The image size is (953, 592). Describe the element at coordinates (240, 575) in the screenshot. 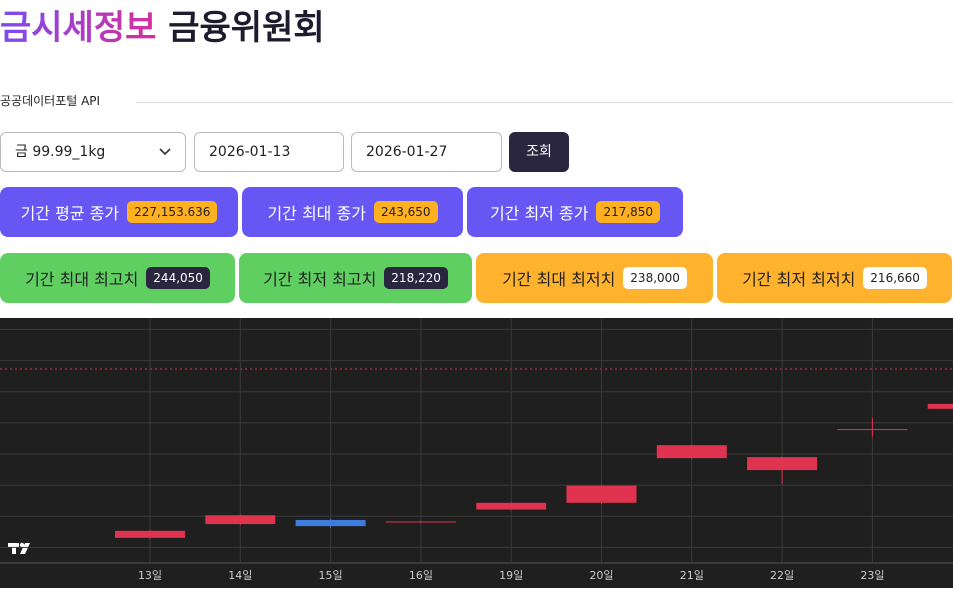

I see `x-tick-label: 14일` at that location.